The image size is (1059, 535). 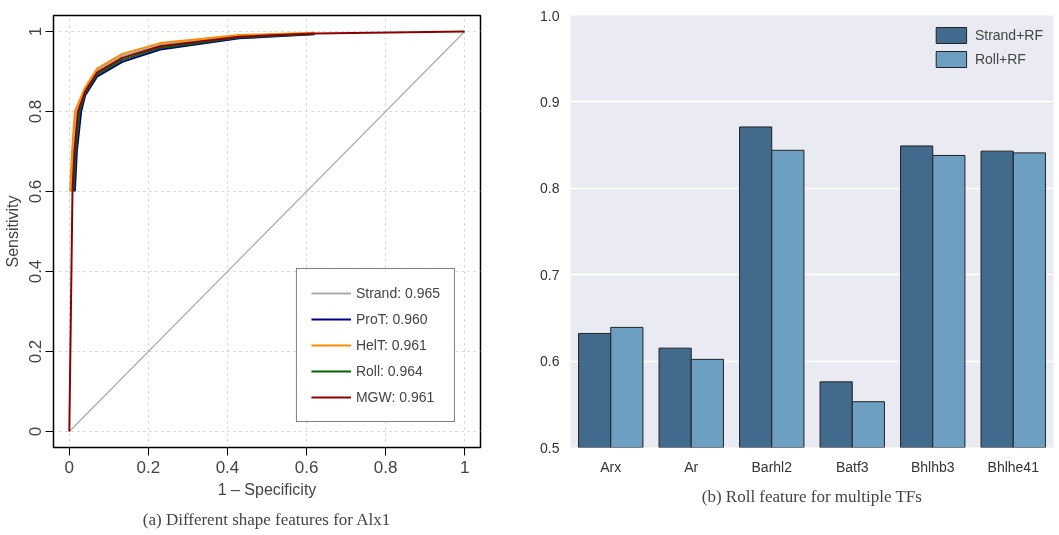 What do you see at coordinates (550, 274) in the screenshot?
I see `y-tick-label: 0.7` at bounding box center [550, 274].